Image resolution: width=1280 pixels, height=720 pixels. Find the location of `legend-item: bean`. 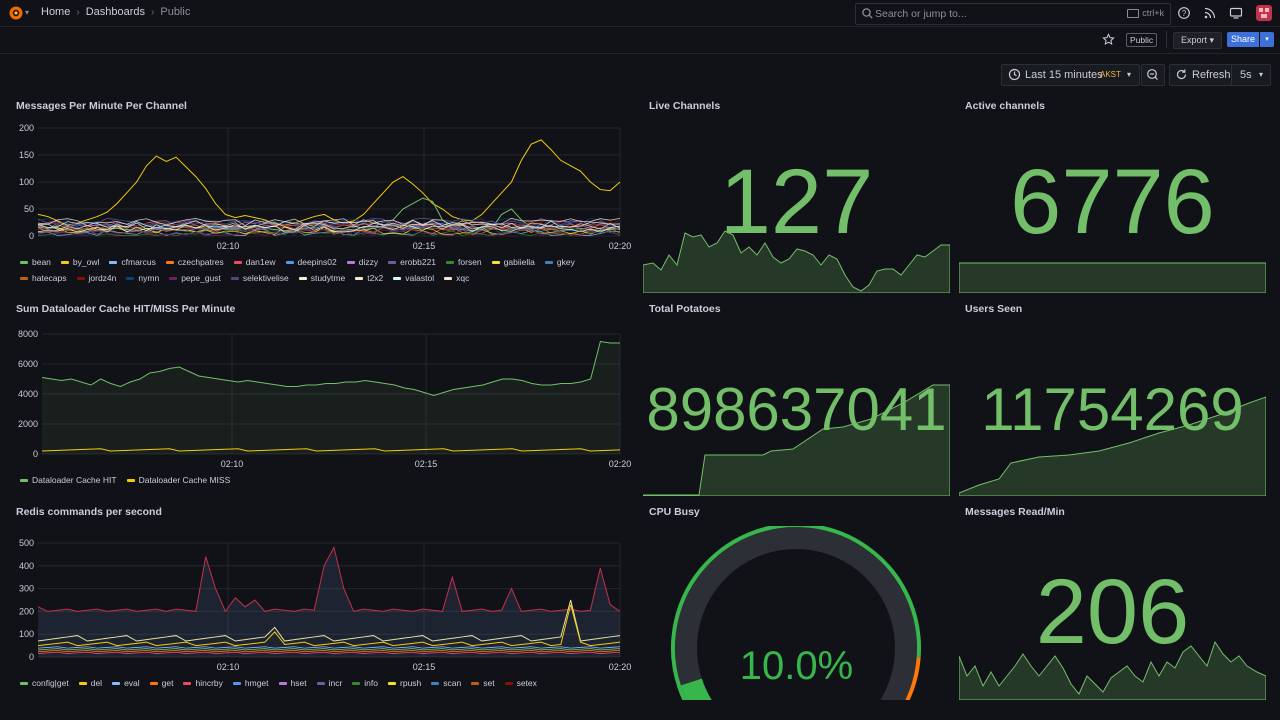

legend-item: bean is located at coordinates (35, 262).